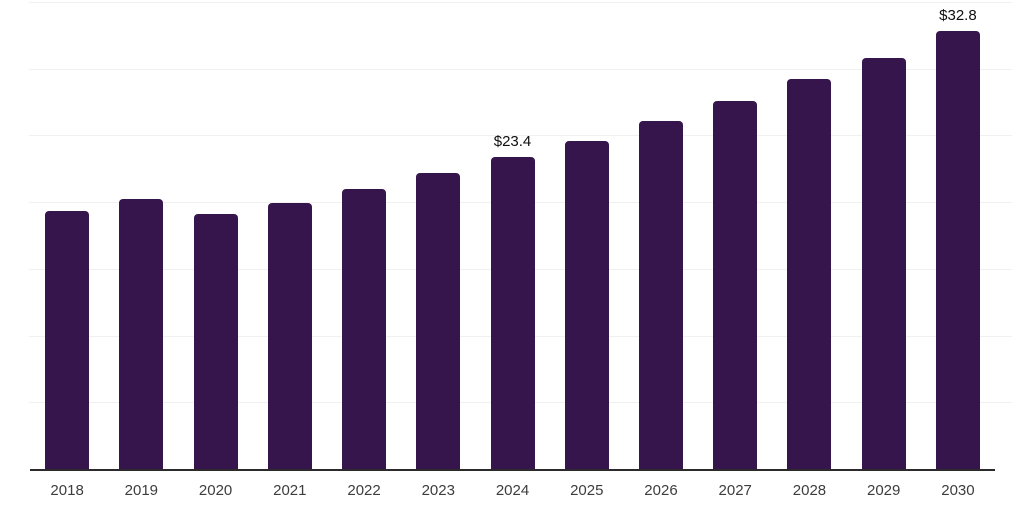  I want to click on bar-slot-2025, so click(587, 235).